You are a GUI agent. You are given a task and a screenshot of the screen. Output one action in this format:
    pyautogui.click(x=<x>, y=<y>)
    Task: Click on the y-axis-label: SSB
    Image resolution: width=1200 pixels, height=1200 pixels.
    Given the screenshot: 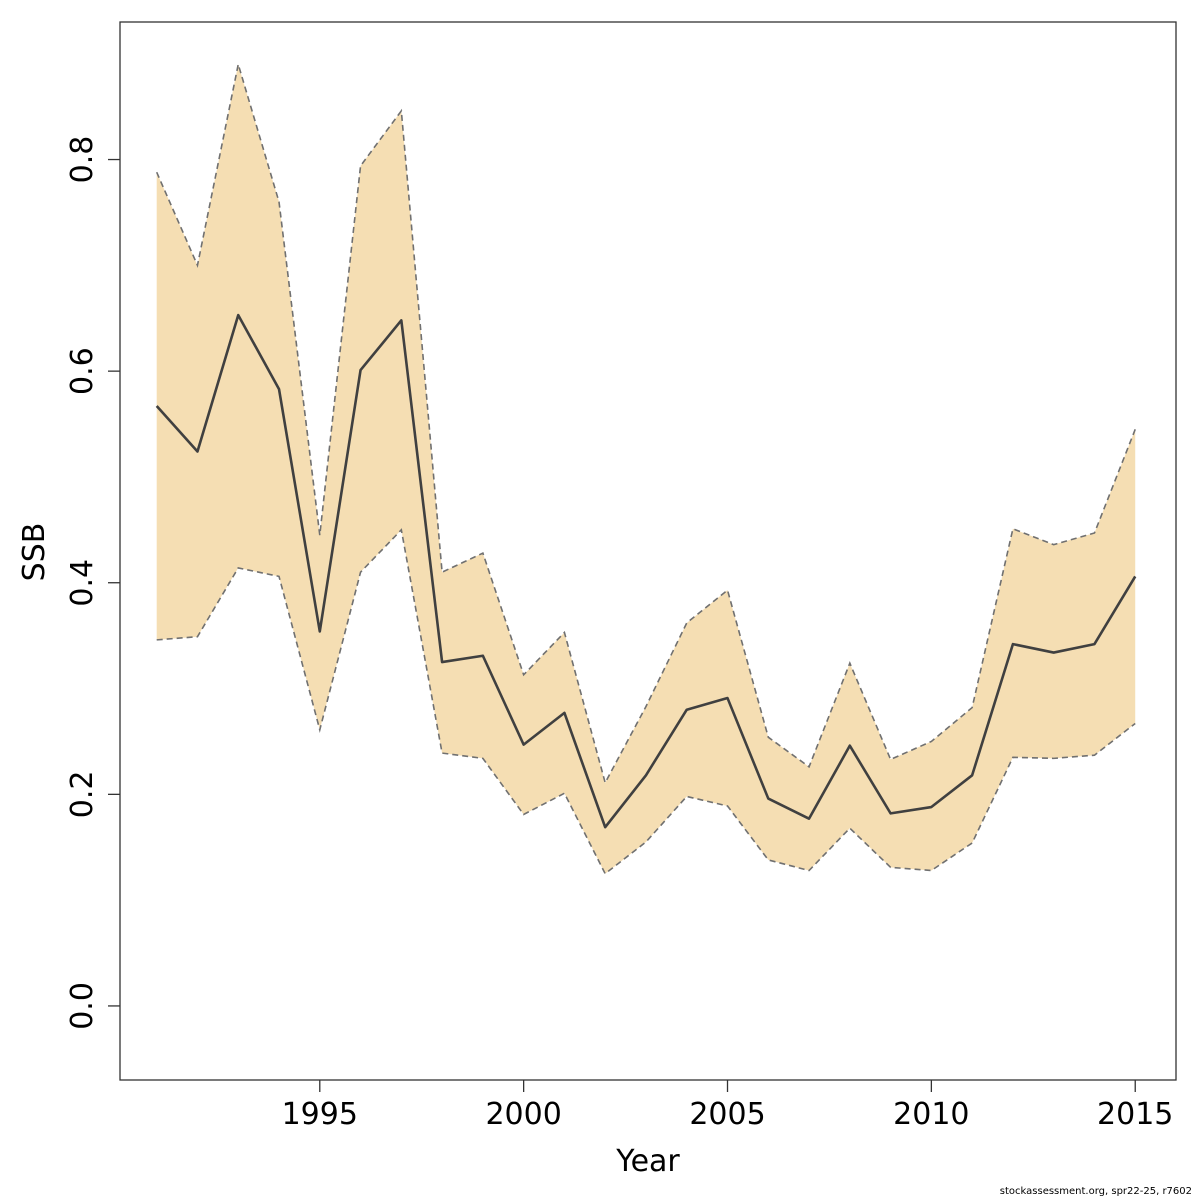 What is the action you would take?
    pyautogui.click(x=34, y=552)
    